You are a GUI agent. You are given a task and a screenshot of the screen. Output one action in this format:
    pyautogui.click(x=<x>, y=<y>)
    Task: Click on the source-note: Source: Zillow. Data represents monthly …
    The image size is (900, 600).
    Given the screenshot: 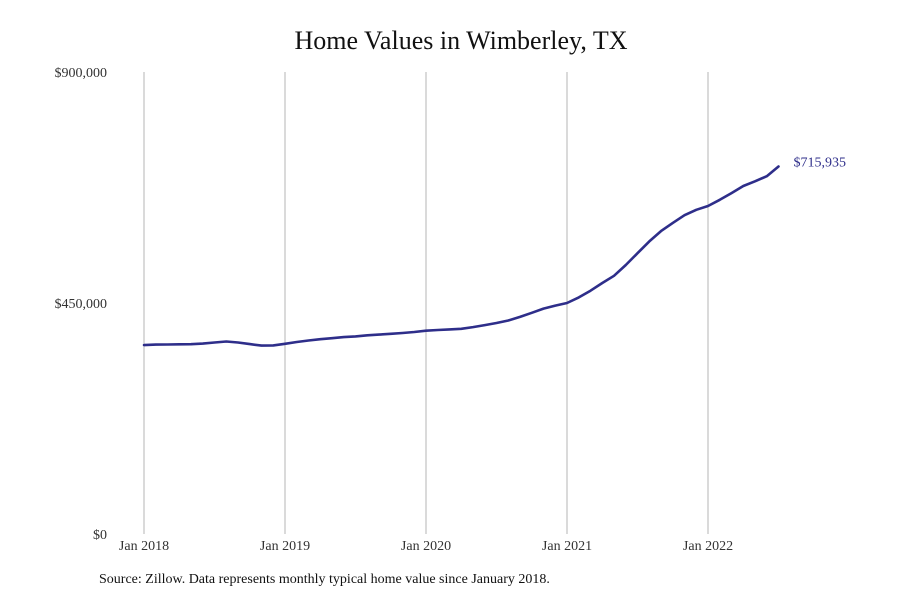 What is the action you would take?
    pyautogui.click(x=324, y=579)
    